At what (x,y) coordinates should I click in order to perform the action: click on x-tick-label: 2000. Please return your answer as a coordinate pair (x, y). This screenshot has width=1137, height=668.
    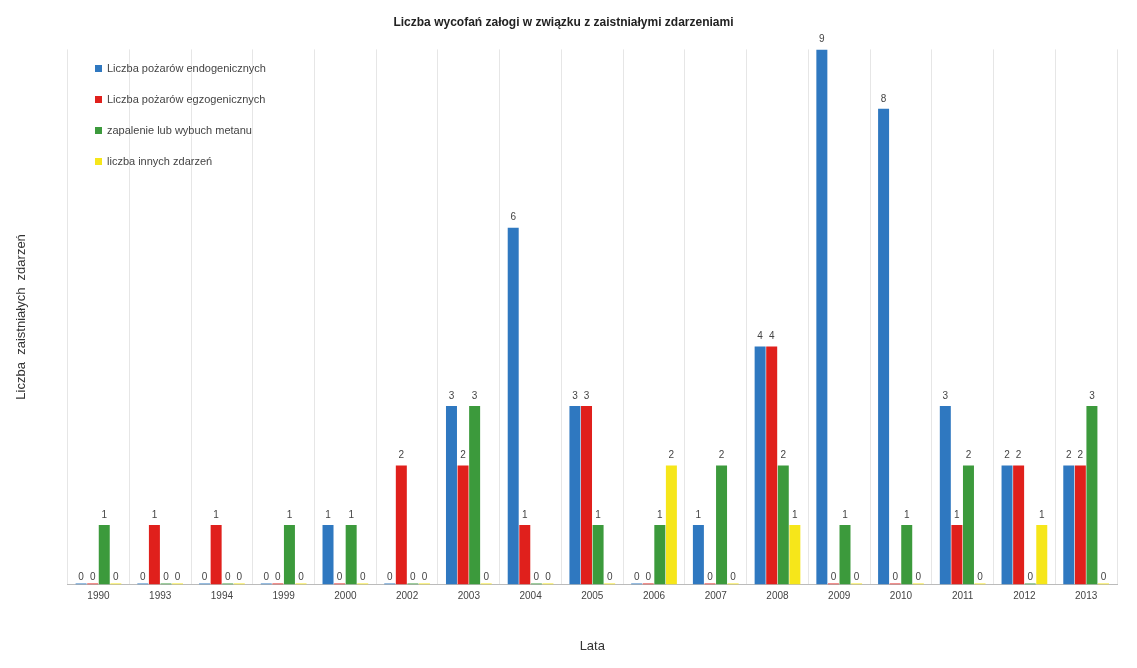
    Looking at the image, I should click on (345, 596).